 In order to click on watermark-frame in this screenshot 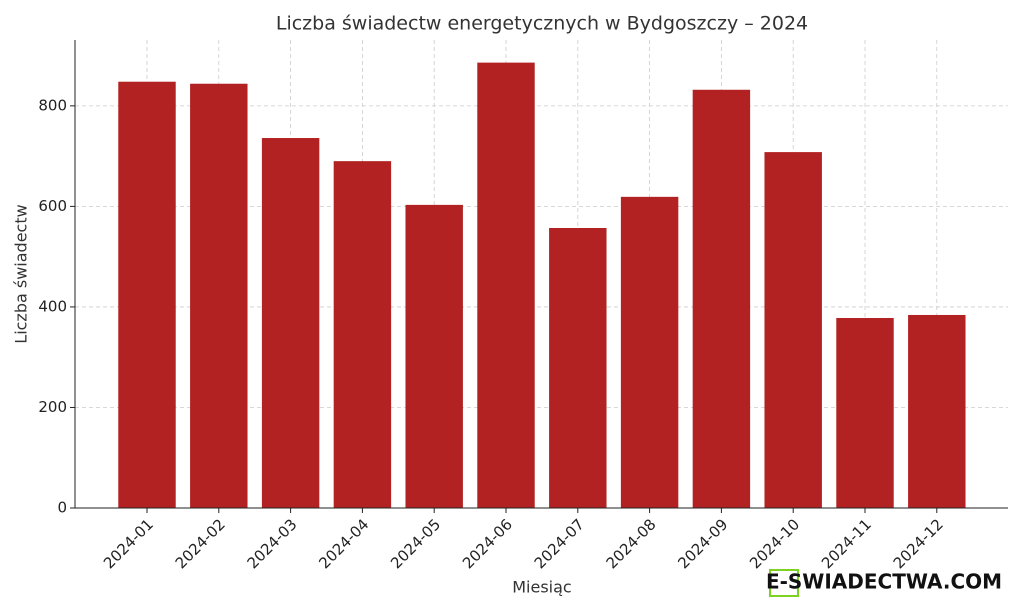, I will do `click(784, 583)`.